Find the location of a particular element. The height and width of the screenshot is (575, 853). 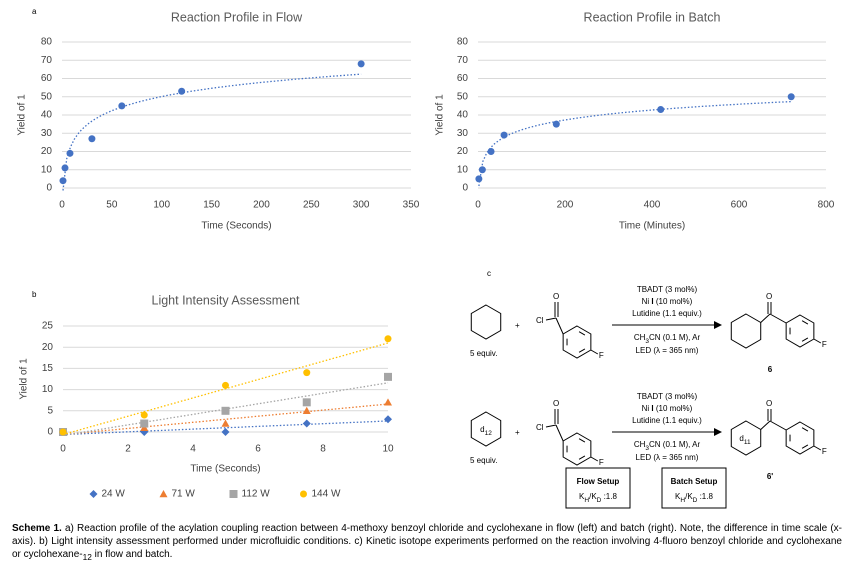

text-part: 12 is located at coordinates (489, 433).